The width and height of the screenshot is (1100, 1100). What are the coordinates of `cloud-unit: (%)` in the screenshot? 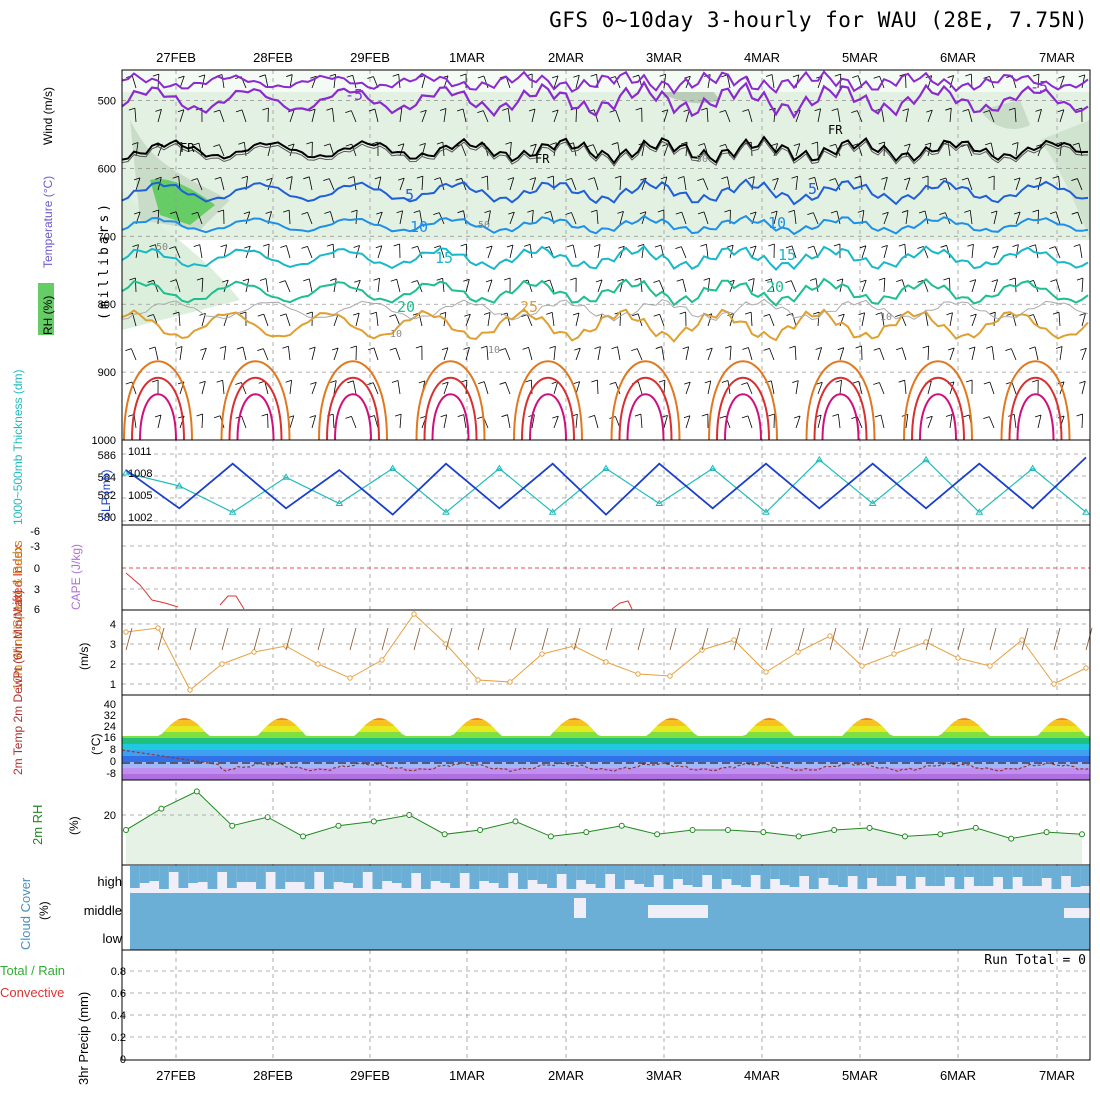 It's located at (44, 910).